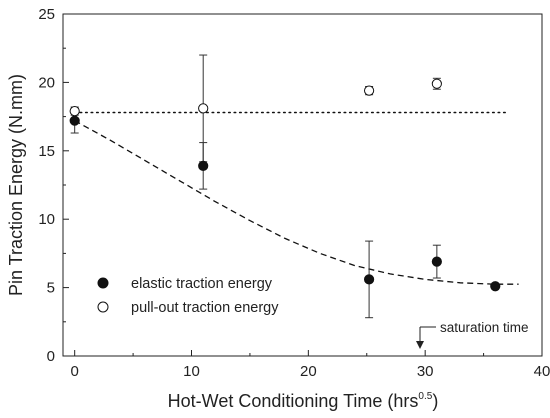  Describe the element at coordinates (103, 283) in the screenshot. I see `legend-marker-elastic` at that location.